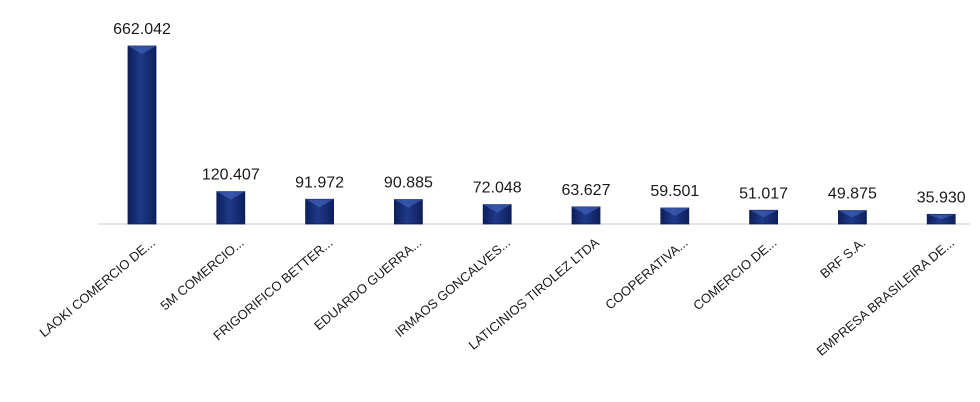 Image resolution: width=980 pixels, height=402 pixels. I want to click on bar-value-label: 59.501, so click(674, 191).